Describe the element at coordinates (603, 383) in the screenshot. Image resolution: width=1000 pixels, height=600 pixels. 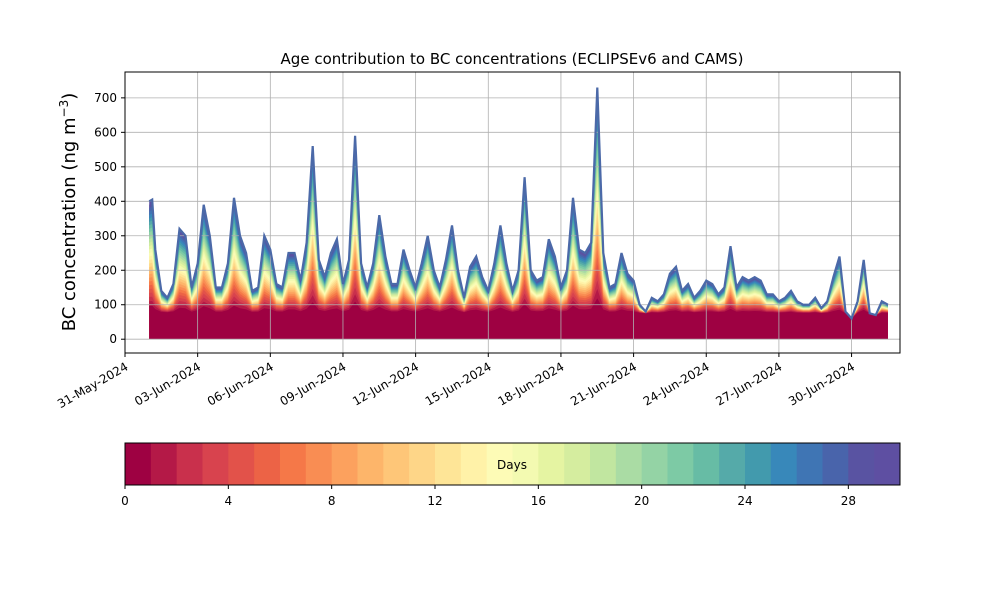
I see `x-tick-label: 21-Jun-2024` at that location.